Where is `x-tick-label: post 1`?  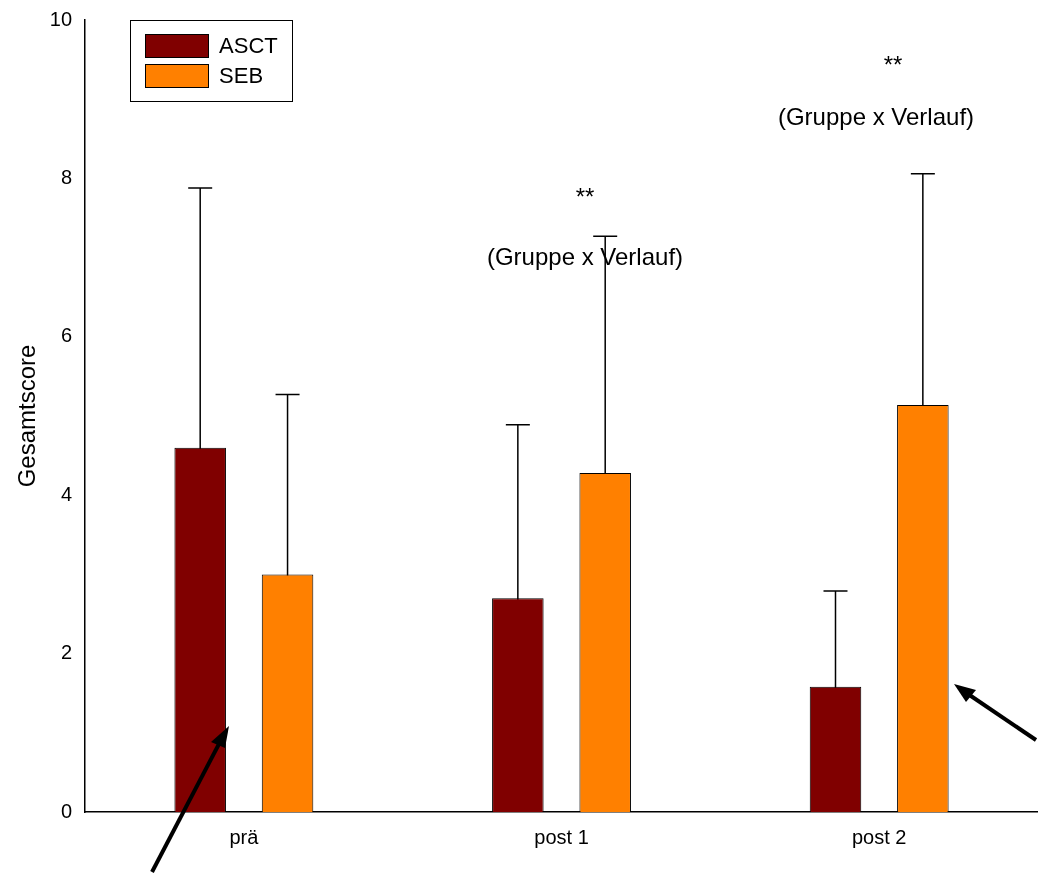
x-tick-label: post 1 is located at coordinates (561, 836).